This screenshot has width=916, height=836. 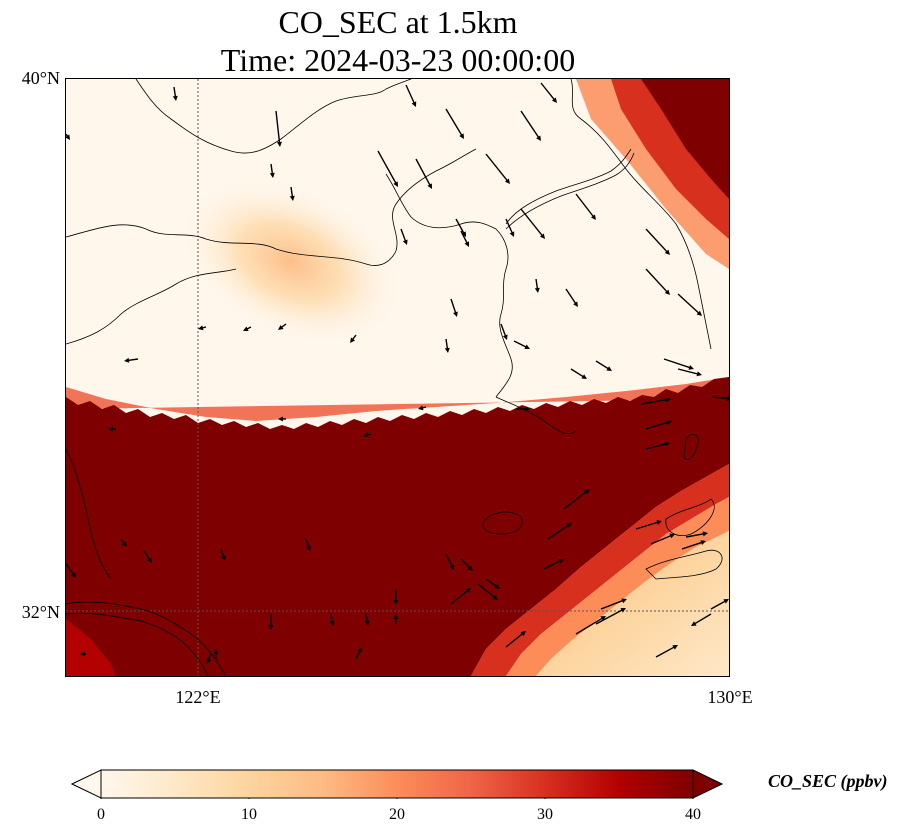 What do you see at coordinates (91, 647) in the screenshot?
I see `southwest-edge-patch` at bounding box center [91, 647].